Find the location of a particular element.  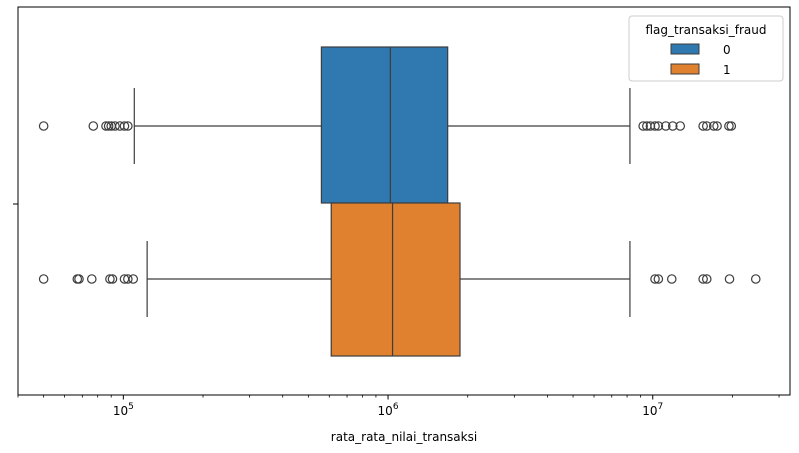

legend-title: flag_transaksi_fraud is located at coordinates (705, 30).